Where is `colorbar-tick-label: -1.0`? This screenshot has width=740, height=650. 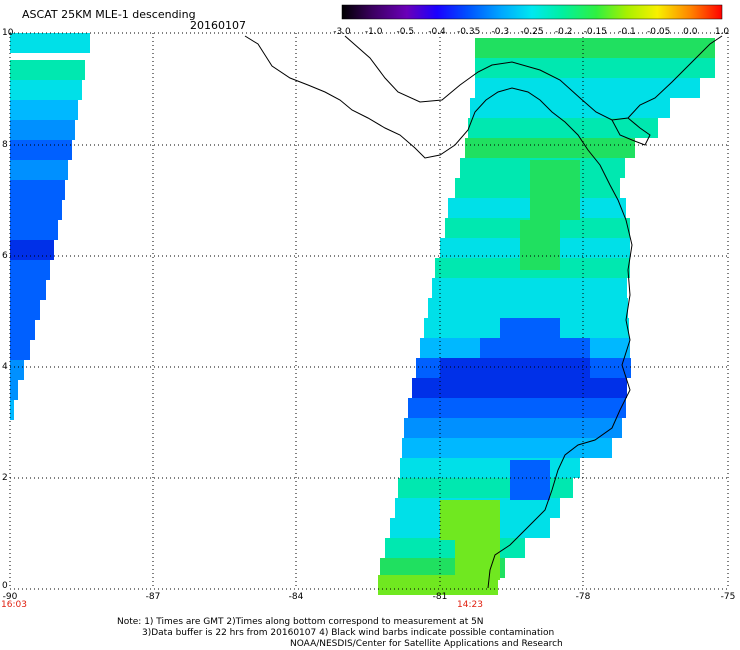
colorbar-tick-label: -1.0 is located at coordinates (373, 32).